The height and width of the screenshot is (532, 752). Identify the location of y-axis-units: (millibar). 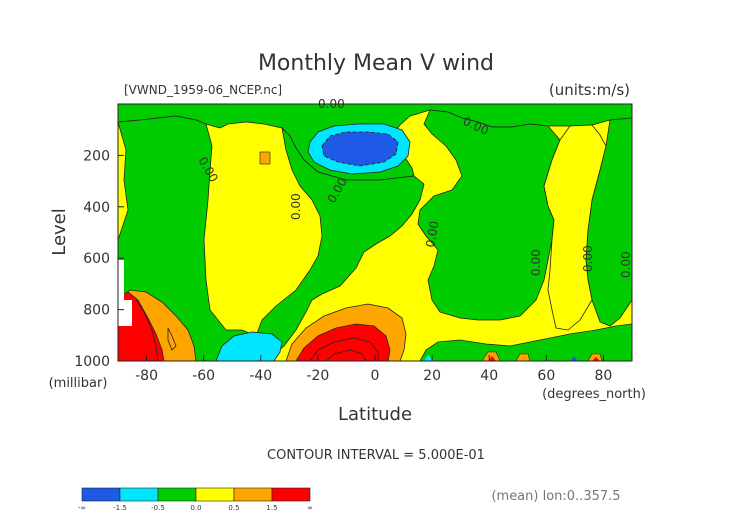
(78, 383).